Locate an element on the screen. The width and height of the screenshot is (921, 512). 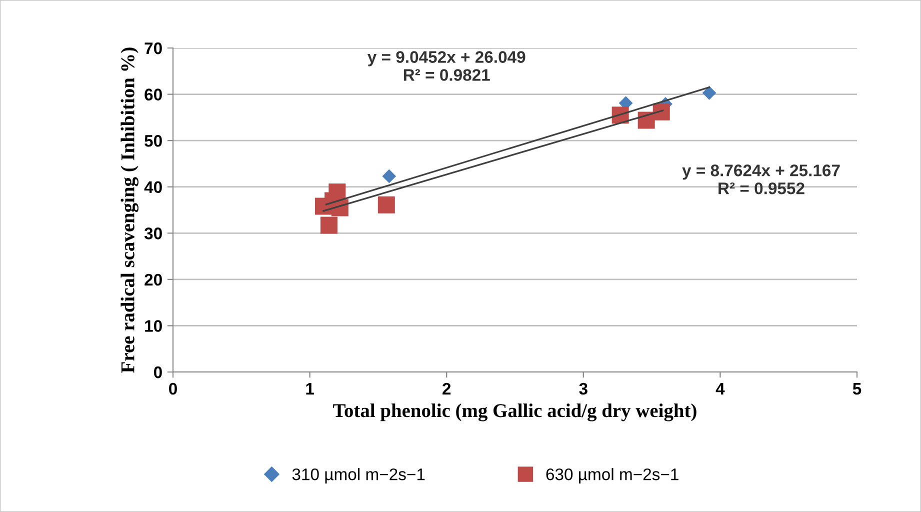
y-tick-label: 40 is located at coordinates (153, 187).